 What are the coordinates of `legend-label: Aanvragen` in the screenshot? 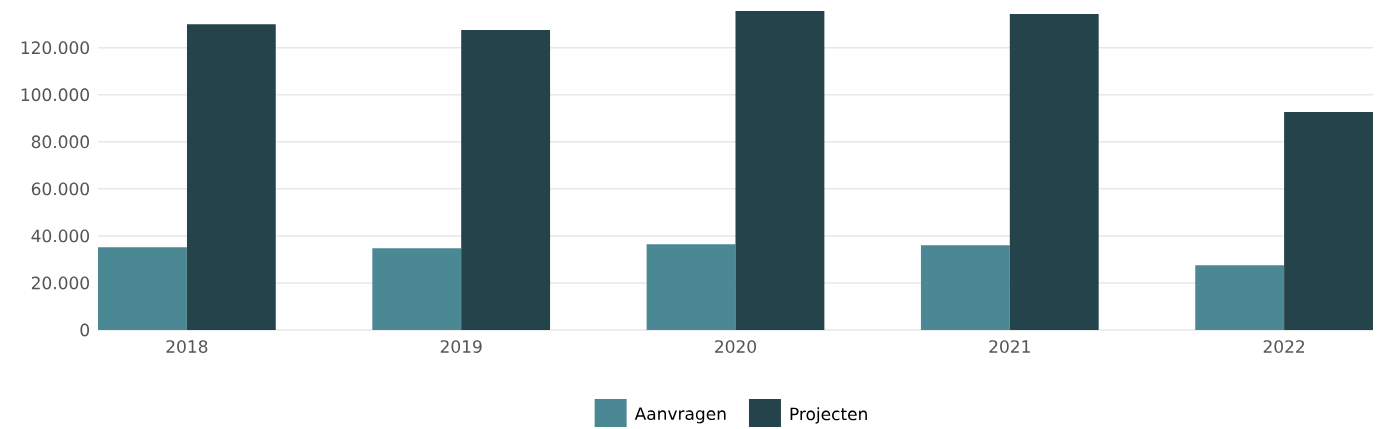 It's located at (680, 415).